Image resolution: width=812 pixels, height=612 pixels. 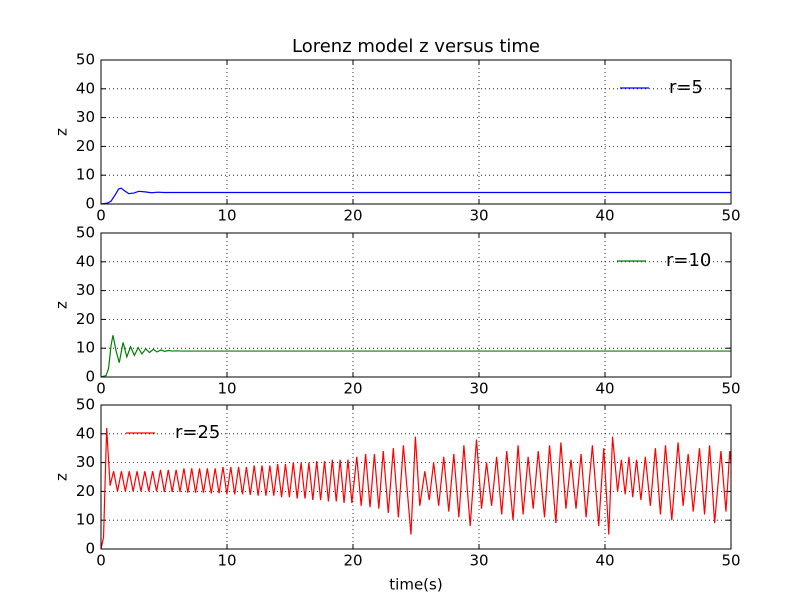 What do you see at coordinates (197, 432) in the screenshot?
I see `legend-label: r=25` at bounding box center [197, 432].